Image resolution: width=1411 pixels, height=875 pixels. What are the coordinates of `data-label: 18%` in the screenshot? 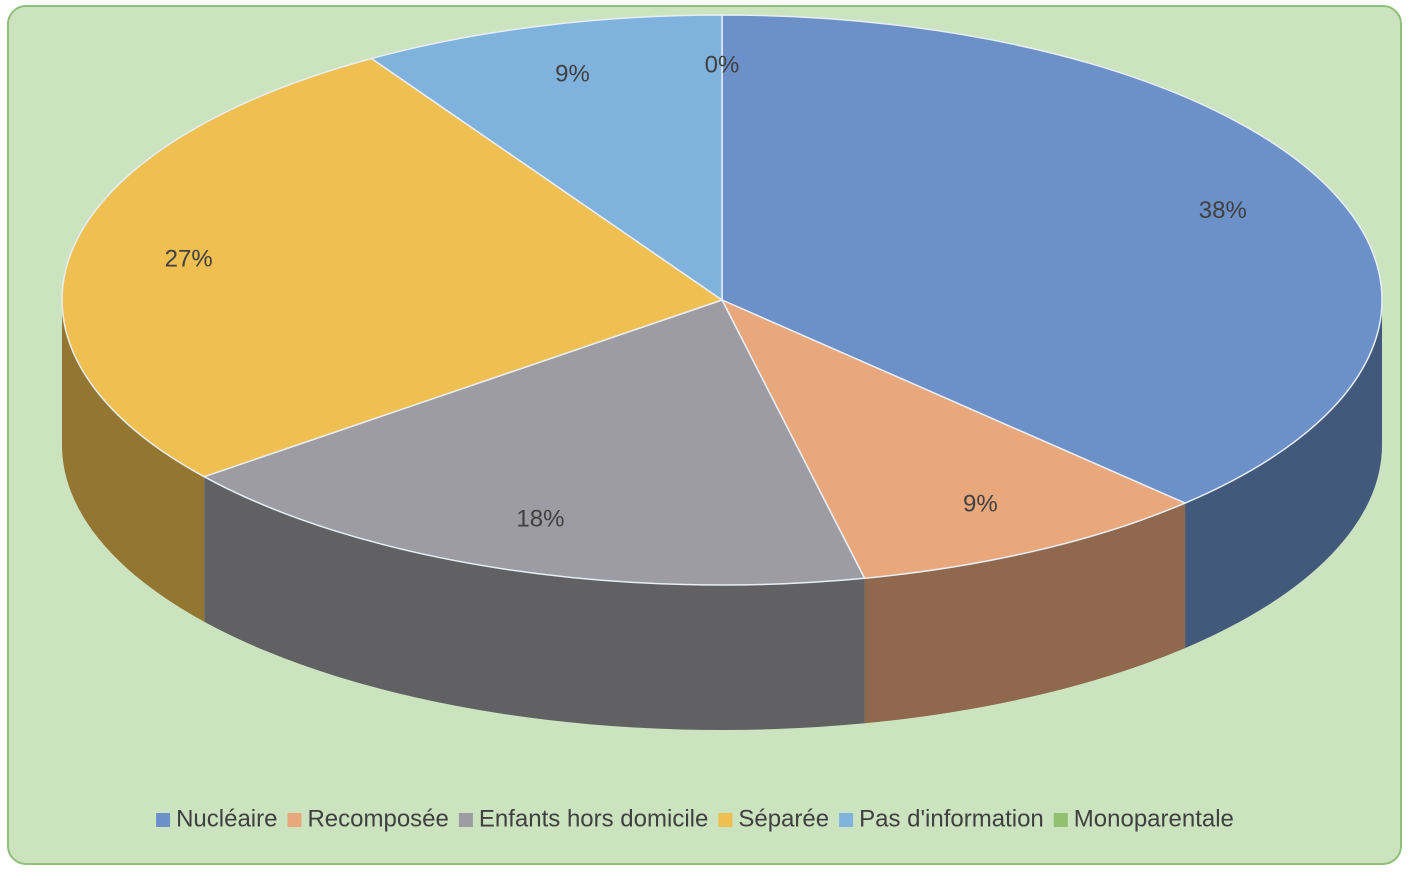 It's located at (540, 518).